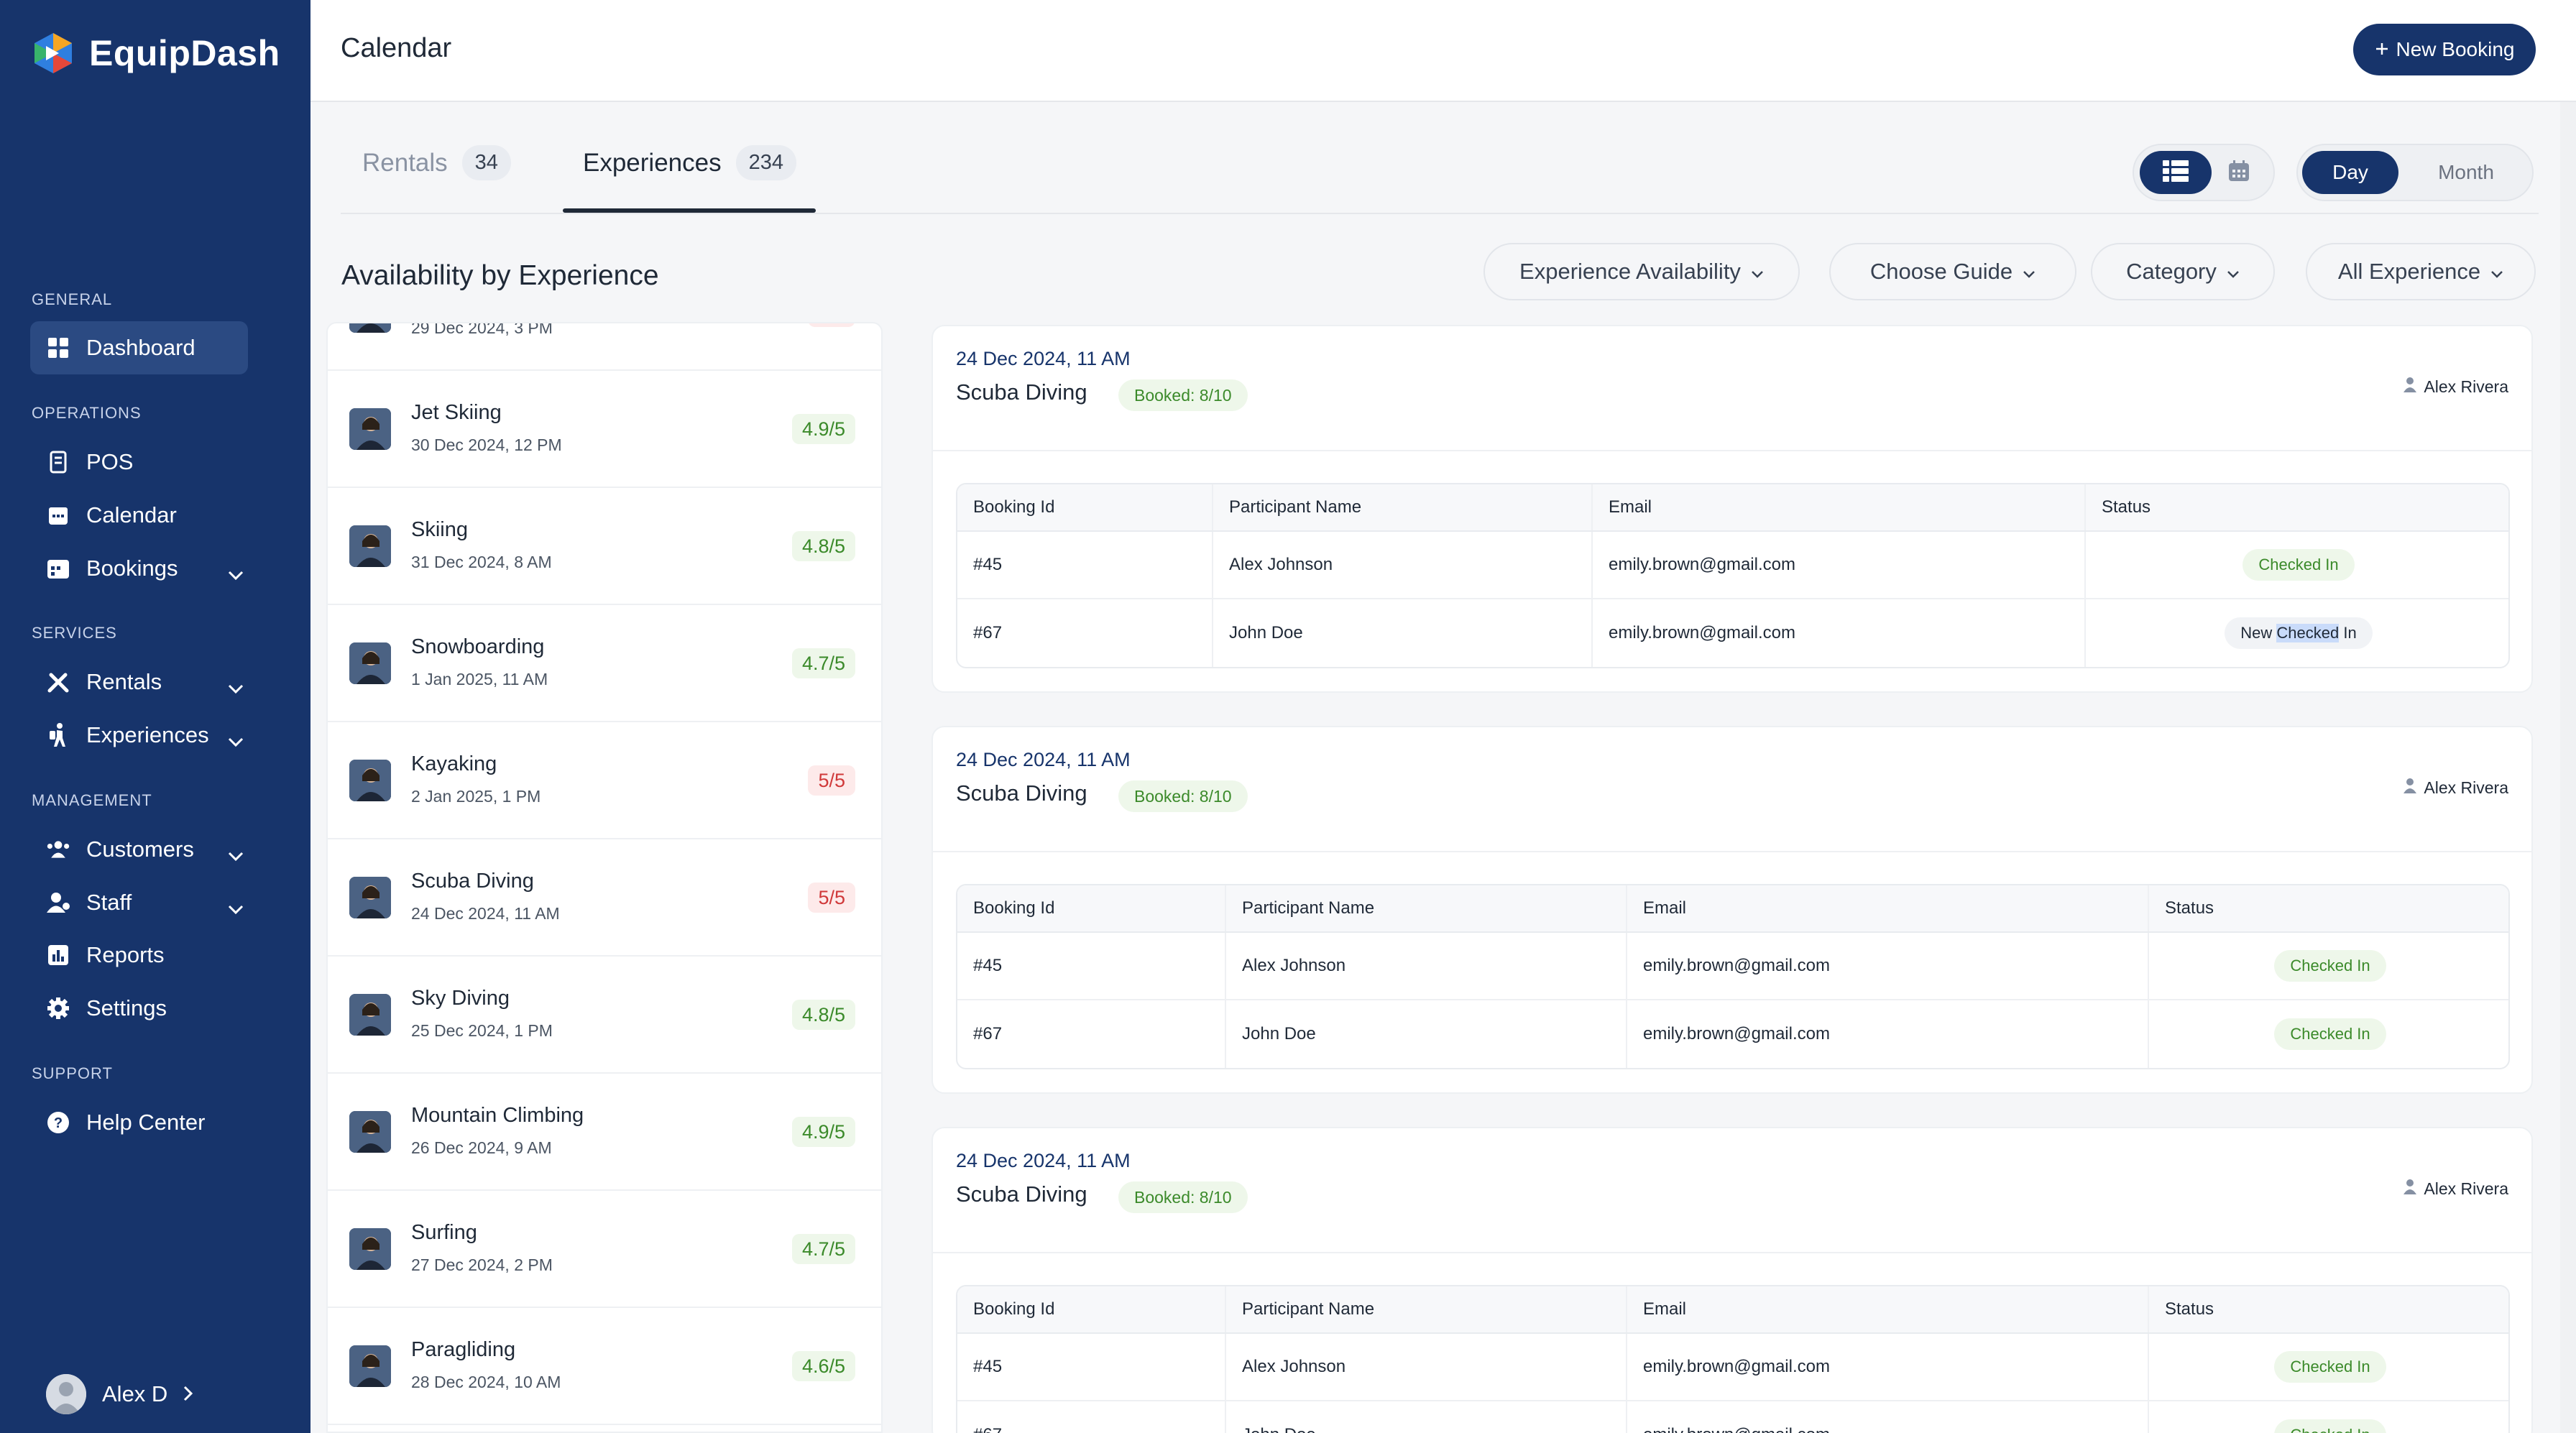  Describe the element at coordinates (2183, 271) in the screenshot. I see `category-filter: Category` at that location.